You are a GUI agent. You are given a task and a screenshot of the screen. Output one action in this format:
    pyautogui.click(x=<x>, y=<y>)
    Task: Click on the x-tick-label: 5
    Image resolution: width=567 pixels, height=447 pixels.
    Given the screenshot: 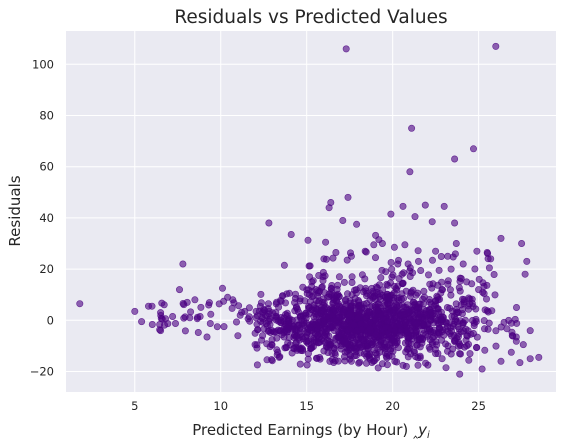 What is the action you would take?
    pyautogui.click(x=134, y=406)
    